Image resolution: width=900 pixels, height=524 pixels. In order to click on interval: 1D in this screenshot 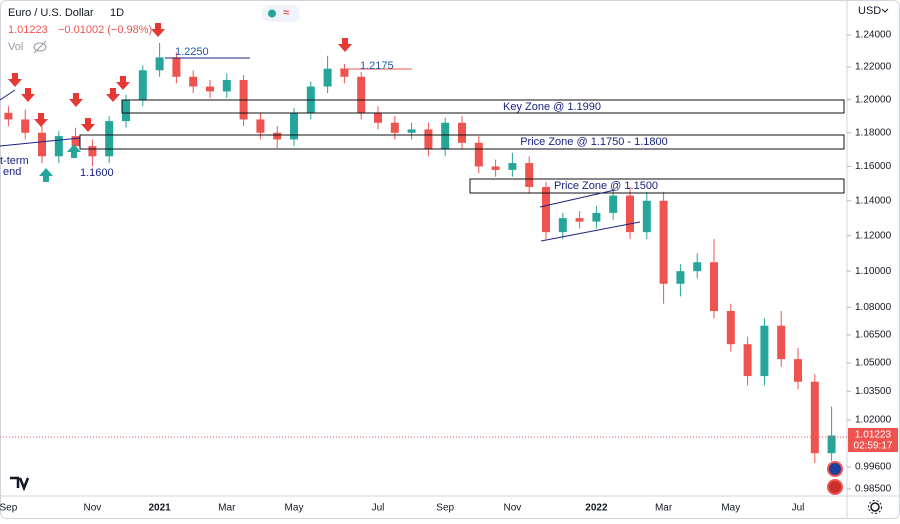, I will do `click(117, 13)`.